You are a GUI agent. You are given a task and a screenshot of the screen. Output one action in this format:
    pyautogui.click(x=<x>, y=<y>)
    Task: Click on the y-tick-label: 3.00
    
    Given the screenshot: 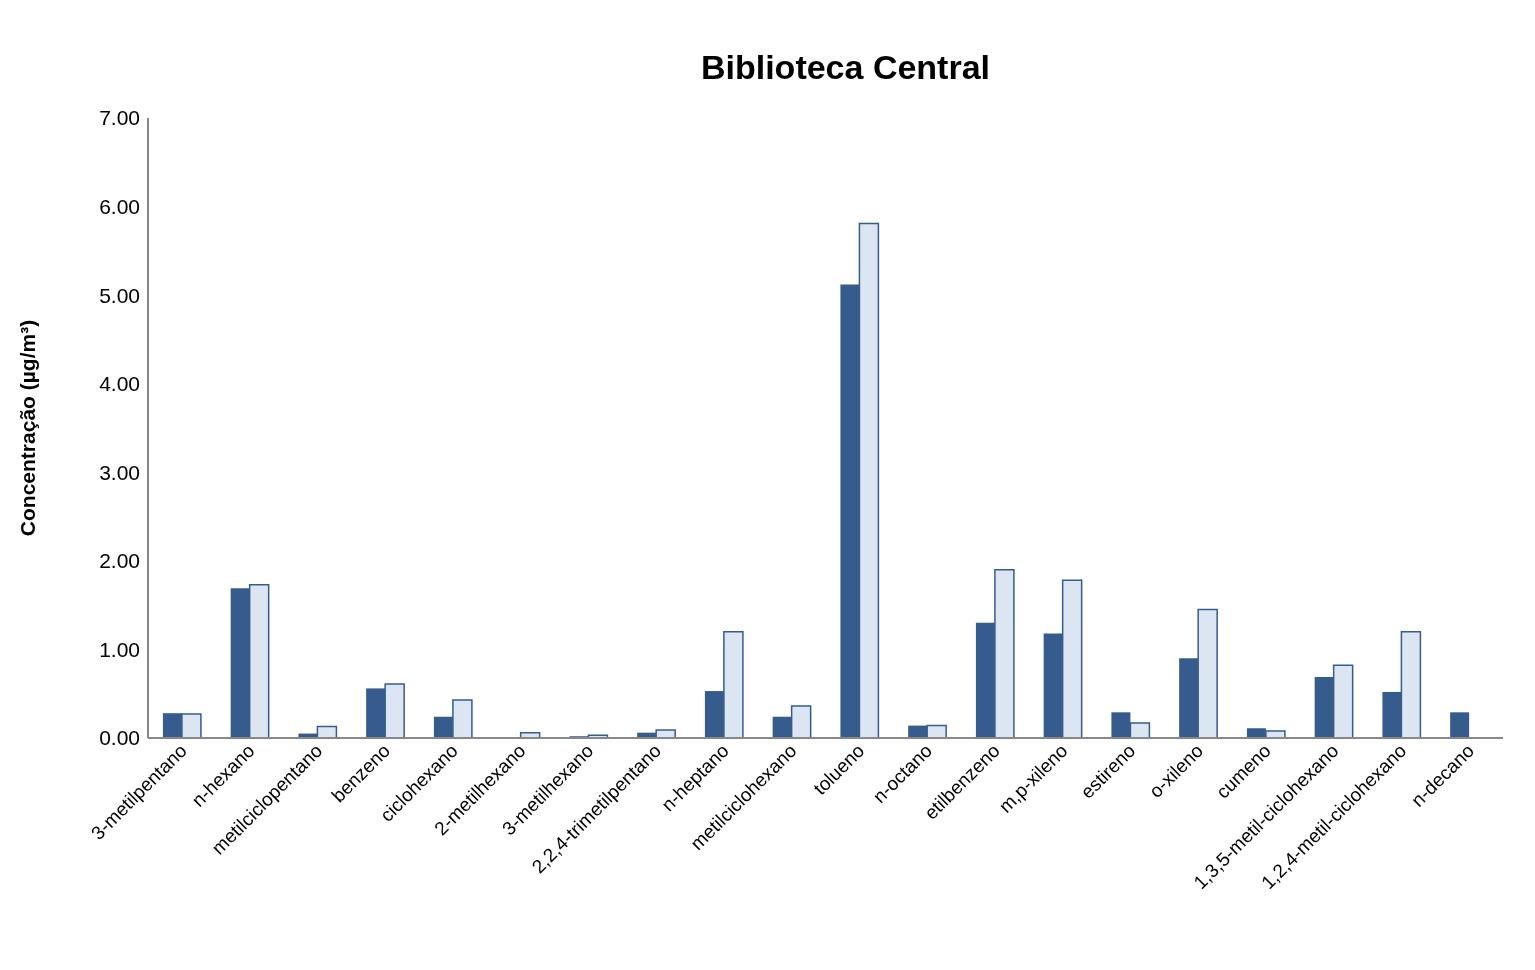 What is the action you would take?
    pyautogui.click(x=119, y=472)
    